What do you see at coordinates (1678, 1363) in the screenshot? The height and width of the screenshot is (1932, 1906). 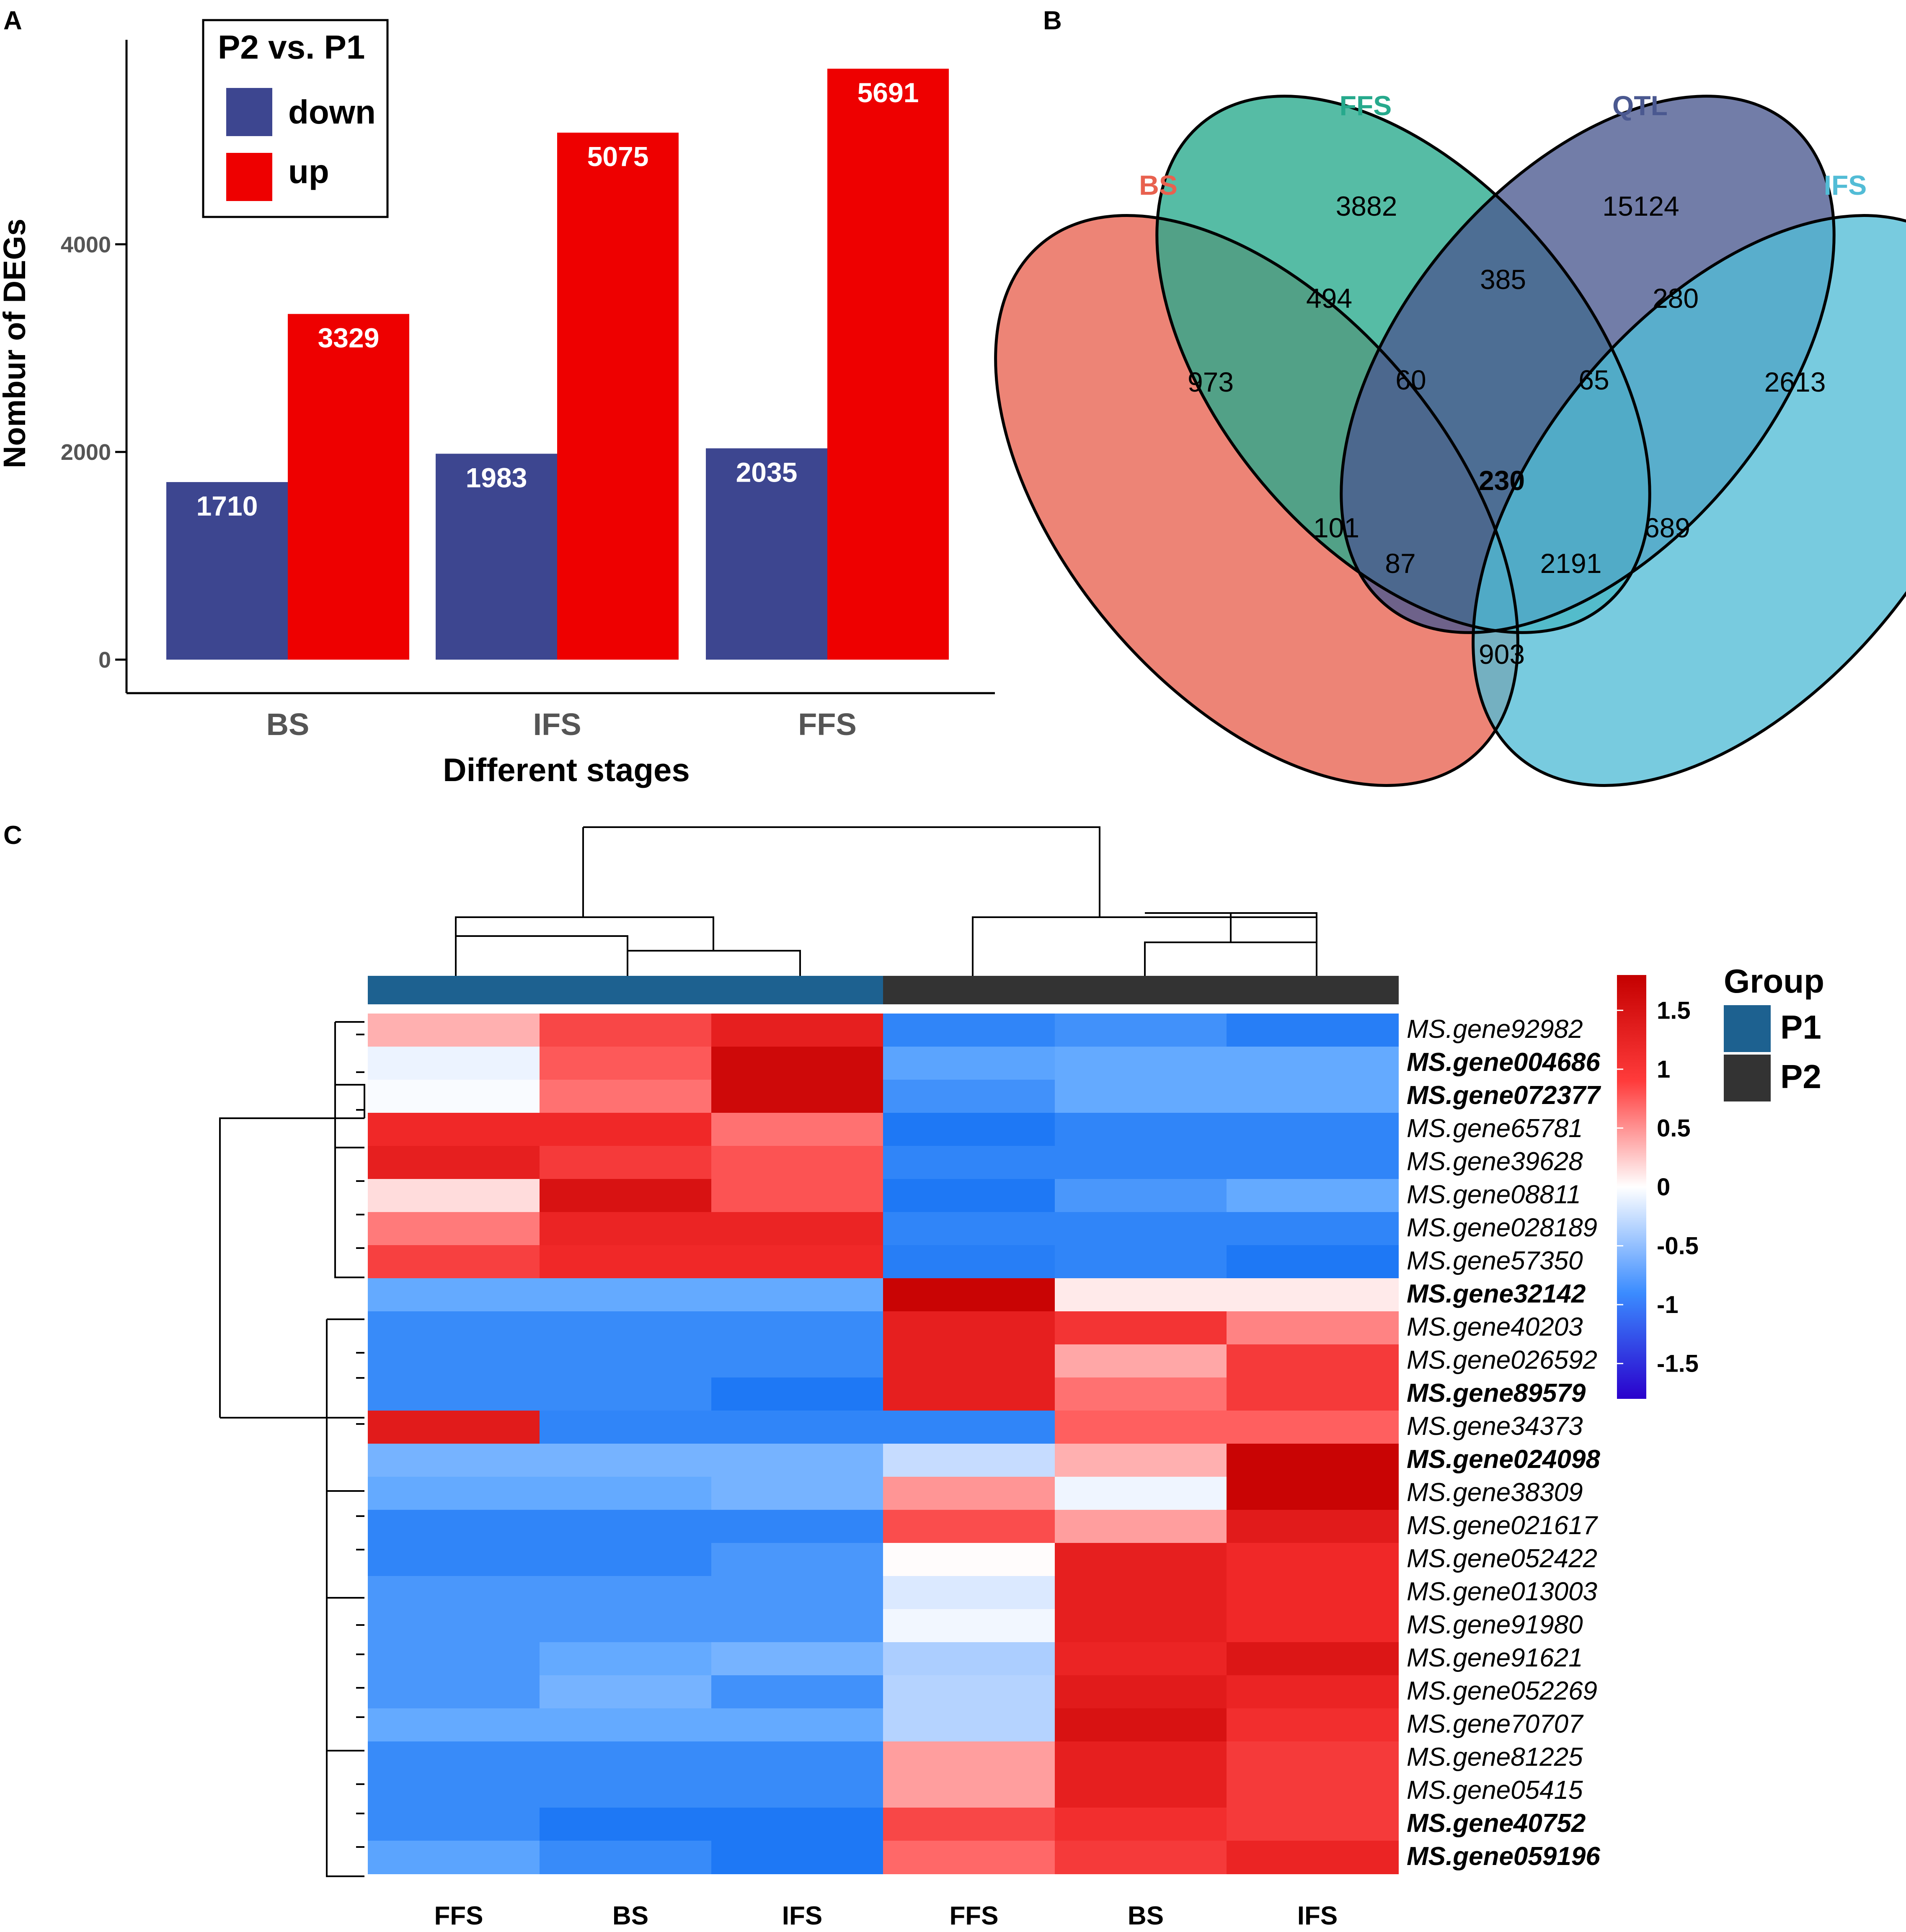 I see `cbar-tick--1.5: -1.5` at bounding box center [1678, 1363].